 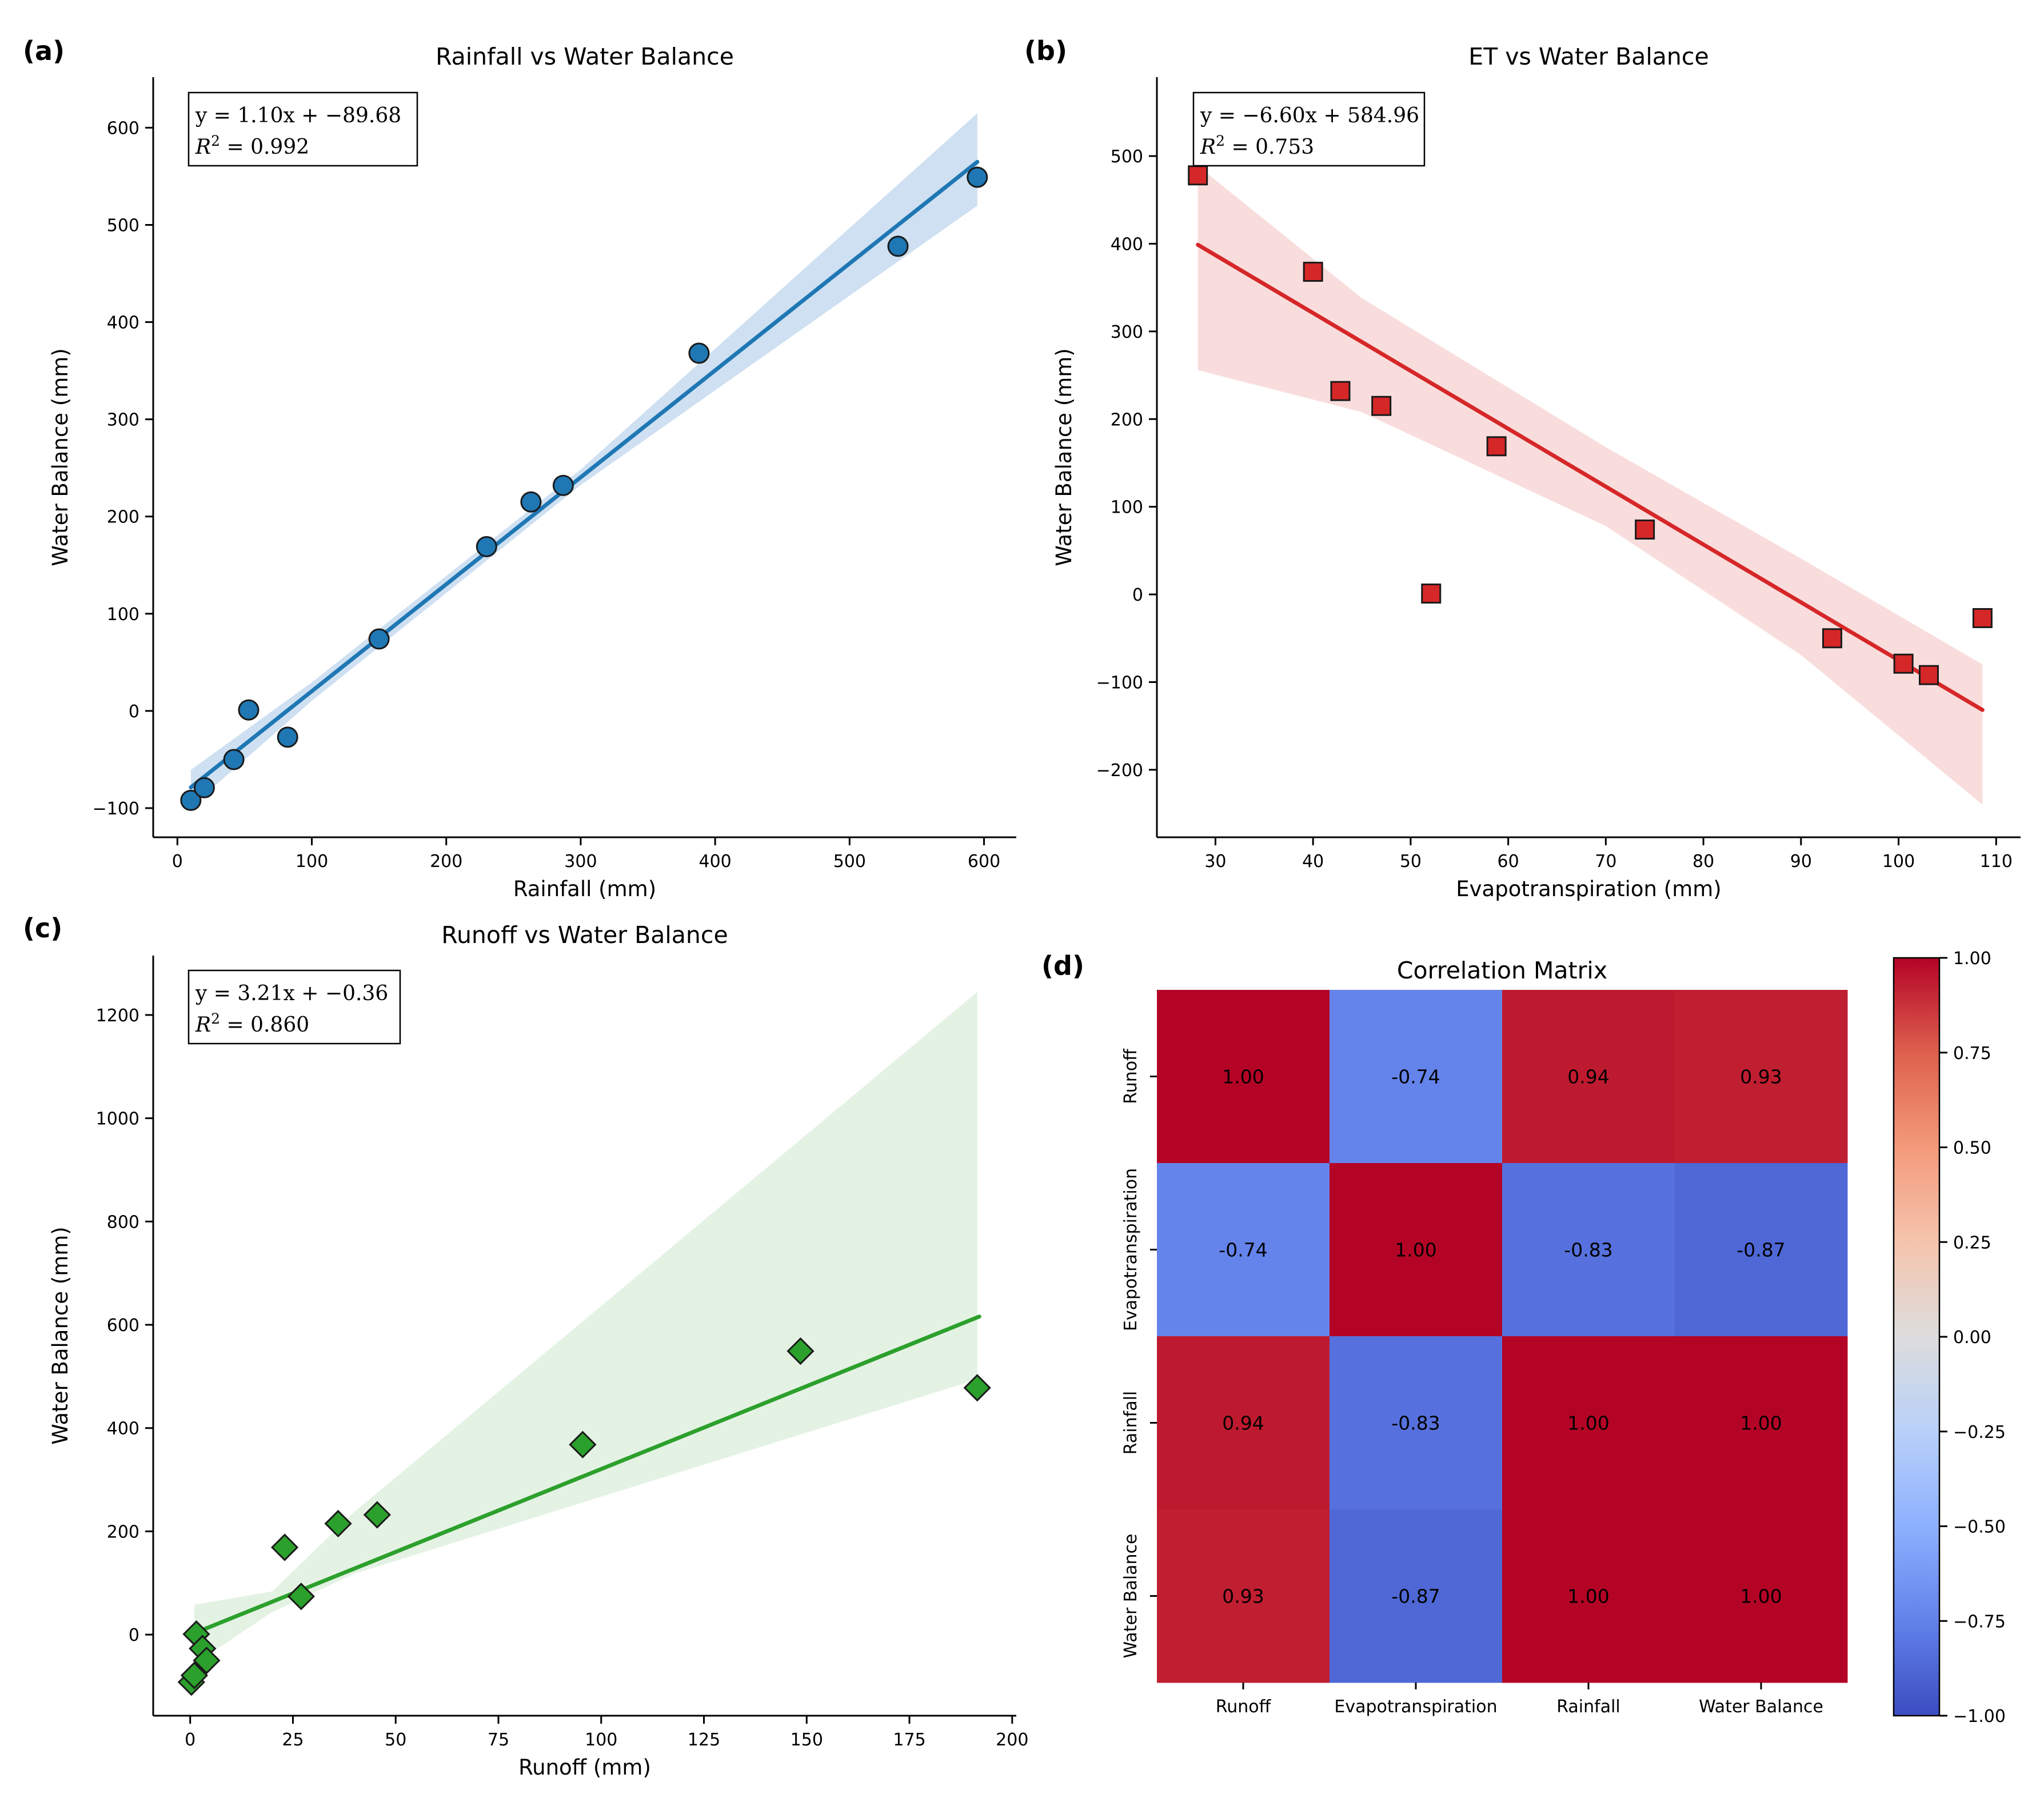 I want to click on x-tick-label: 70, so click(x=1605, y=862).